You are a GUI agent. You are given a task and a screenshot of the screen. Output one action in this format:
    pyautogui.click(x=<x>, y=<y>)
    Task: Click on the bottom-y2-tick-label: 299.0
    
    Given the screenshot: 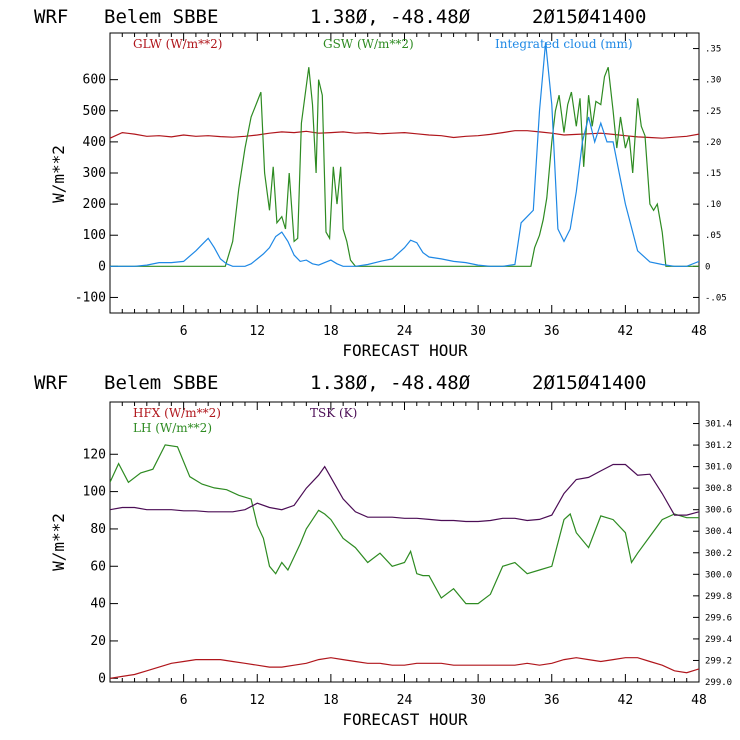 What is the action you would take?
    pyautogui.click(x=718, y=683)
    